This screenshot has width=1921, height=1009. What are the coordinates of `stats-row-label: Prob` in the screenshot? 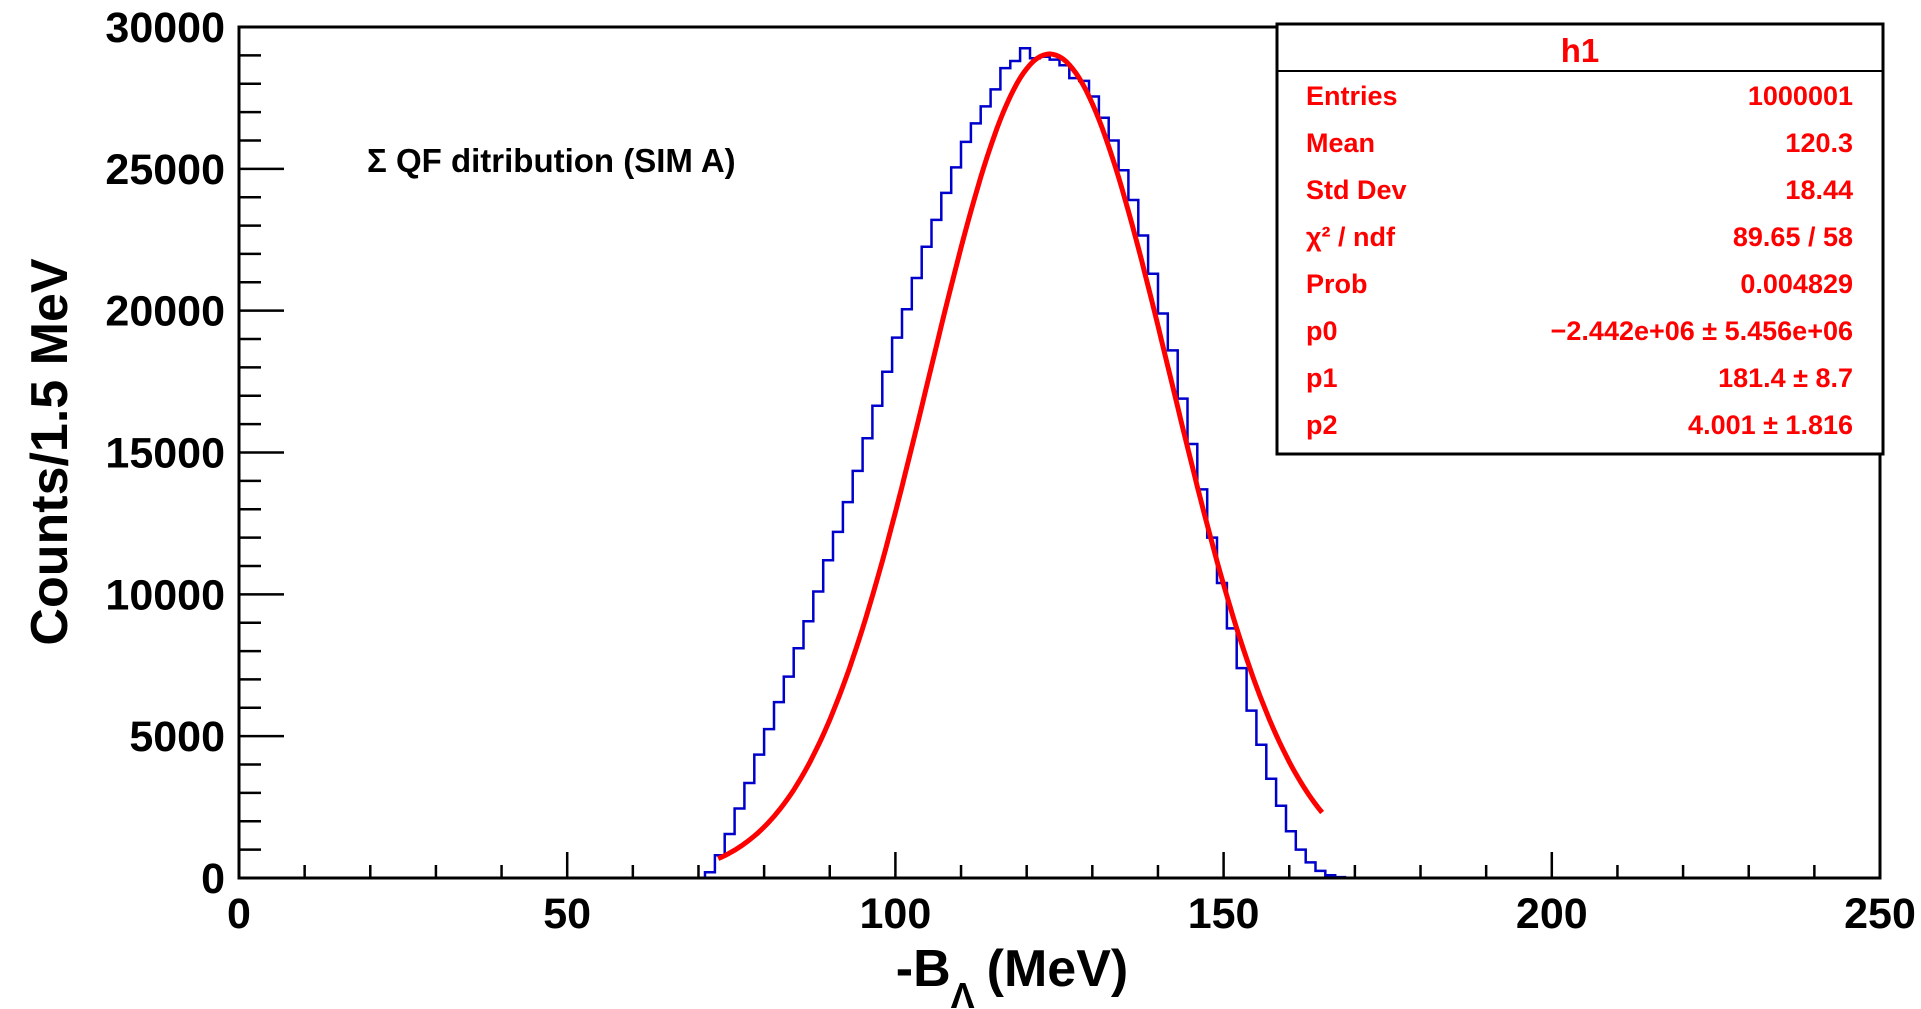 It's located at (1337, 284).